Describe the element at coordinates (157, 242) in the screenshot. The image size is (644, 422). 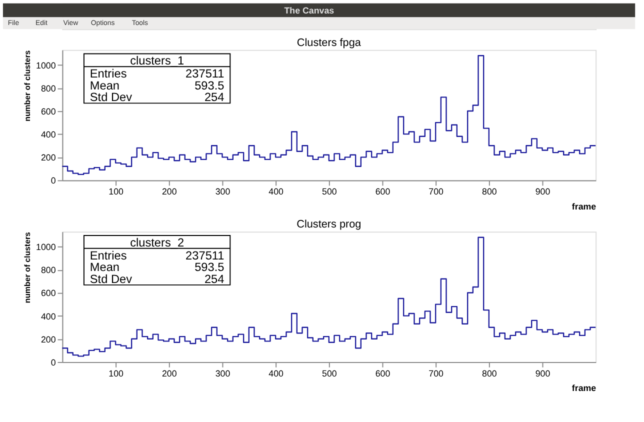
I see `annotation: clusters_2` at that location.